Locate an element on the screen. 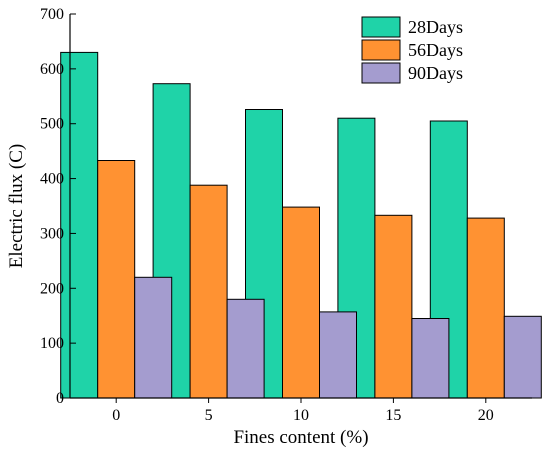 This screenshot has height=452, width=550. y-tick-label: 700 is located at coordinates (52, 14).